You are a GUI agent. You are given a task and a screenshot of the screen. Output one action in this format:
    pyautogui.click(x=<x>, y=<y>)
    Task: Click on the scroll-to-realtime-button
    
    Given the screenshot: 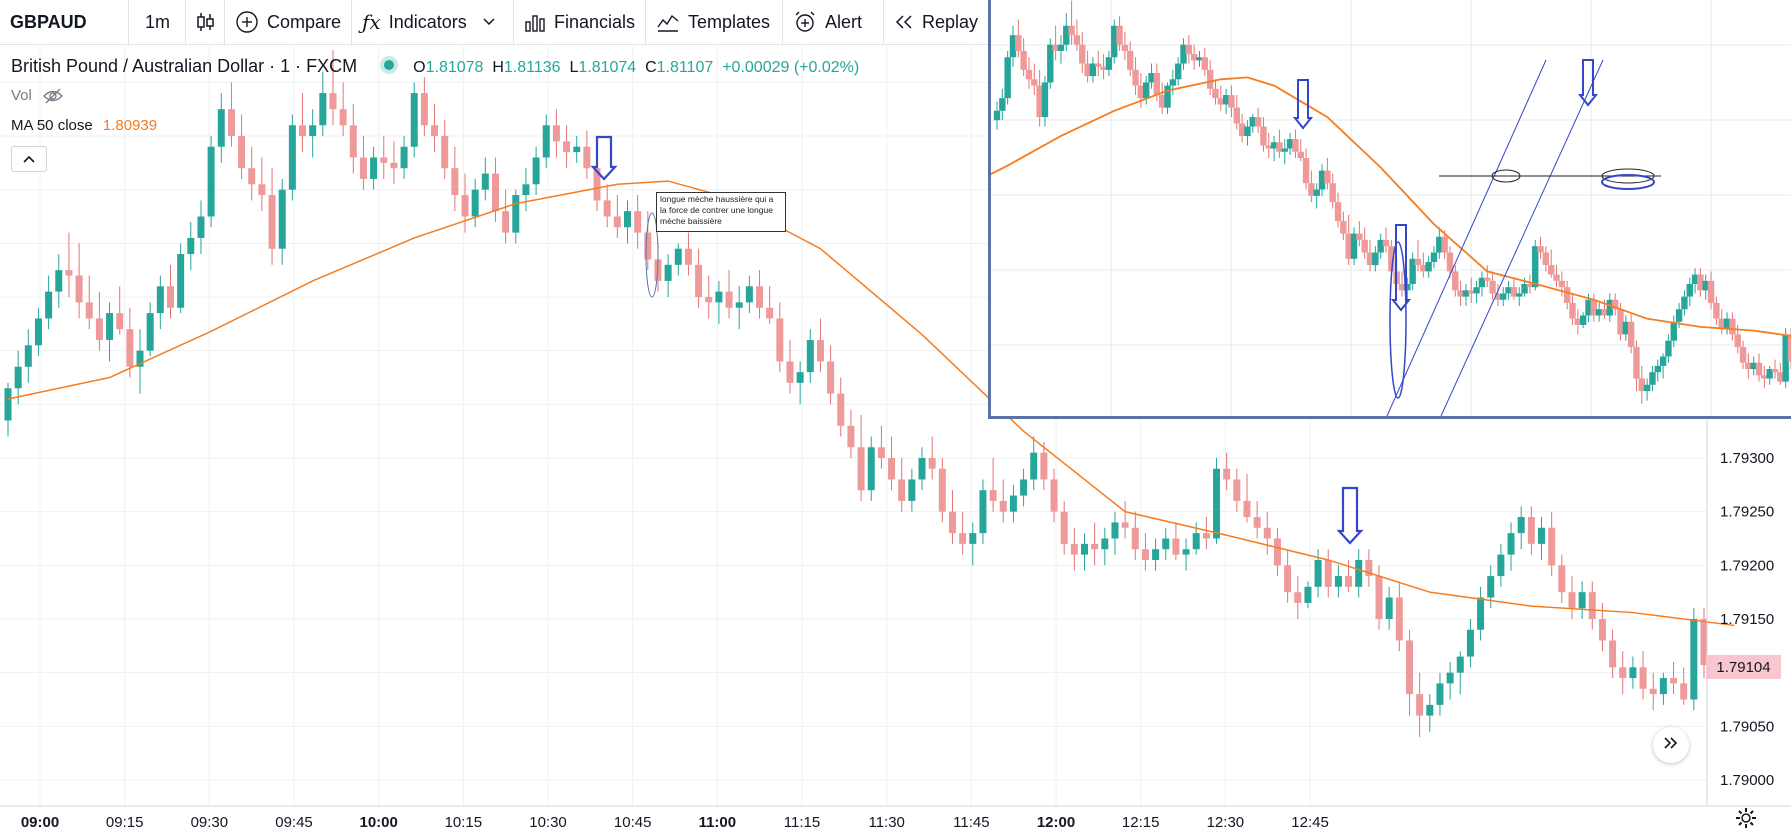 What is the action you would take?
    pyautogui.click(x=1671, y=745)
    